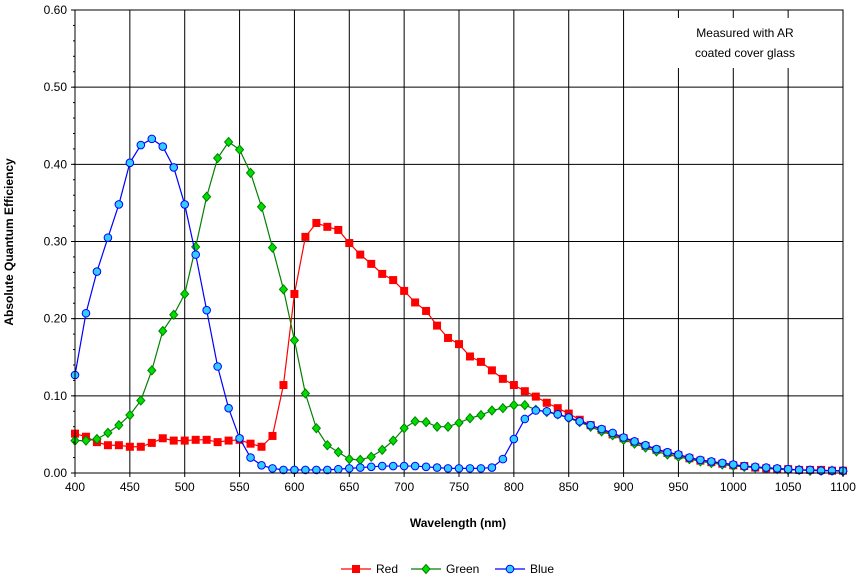  I want to click on x-tick-label: 800, so click(514, 487).